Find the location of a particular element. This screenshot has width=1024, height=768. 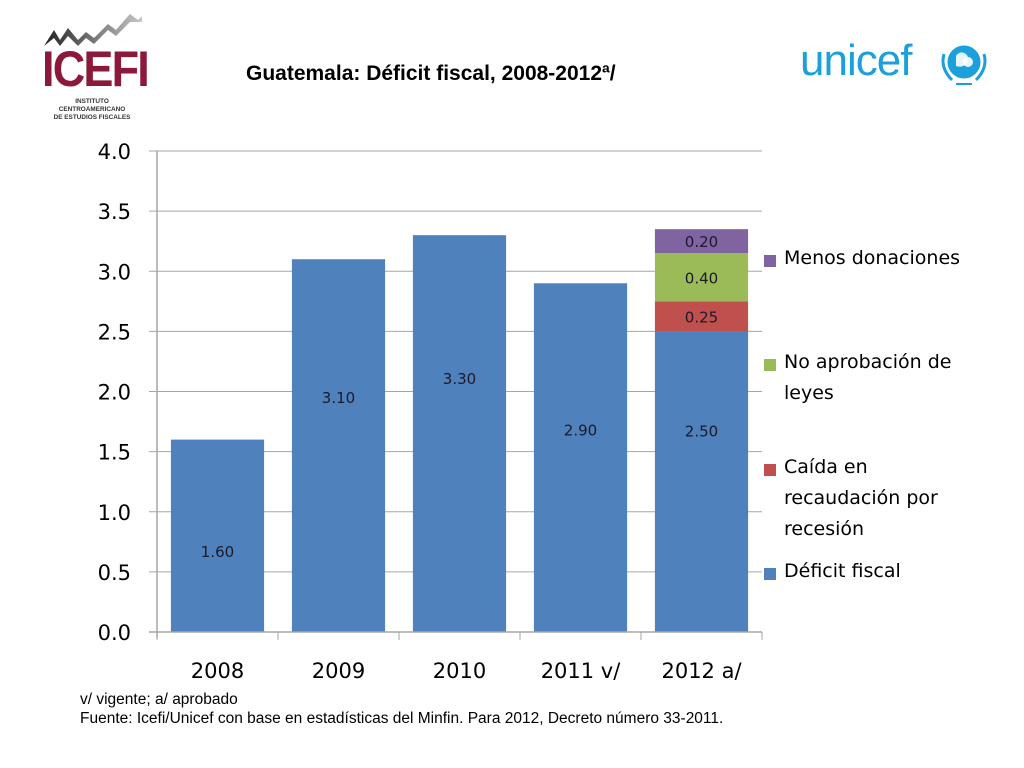

unicef-logo: unicef is located at coordinates (898, 64).